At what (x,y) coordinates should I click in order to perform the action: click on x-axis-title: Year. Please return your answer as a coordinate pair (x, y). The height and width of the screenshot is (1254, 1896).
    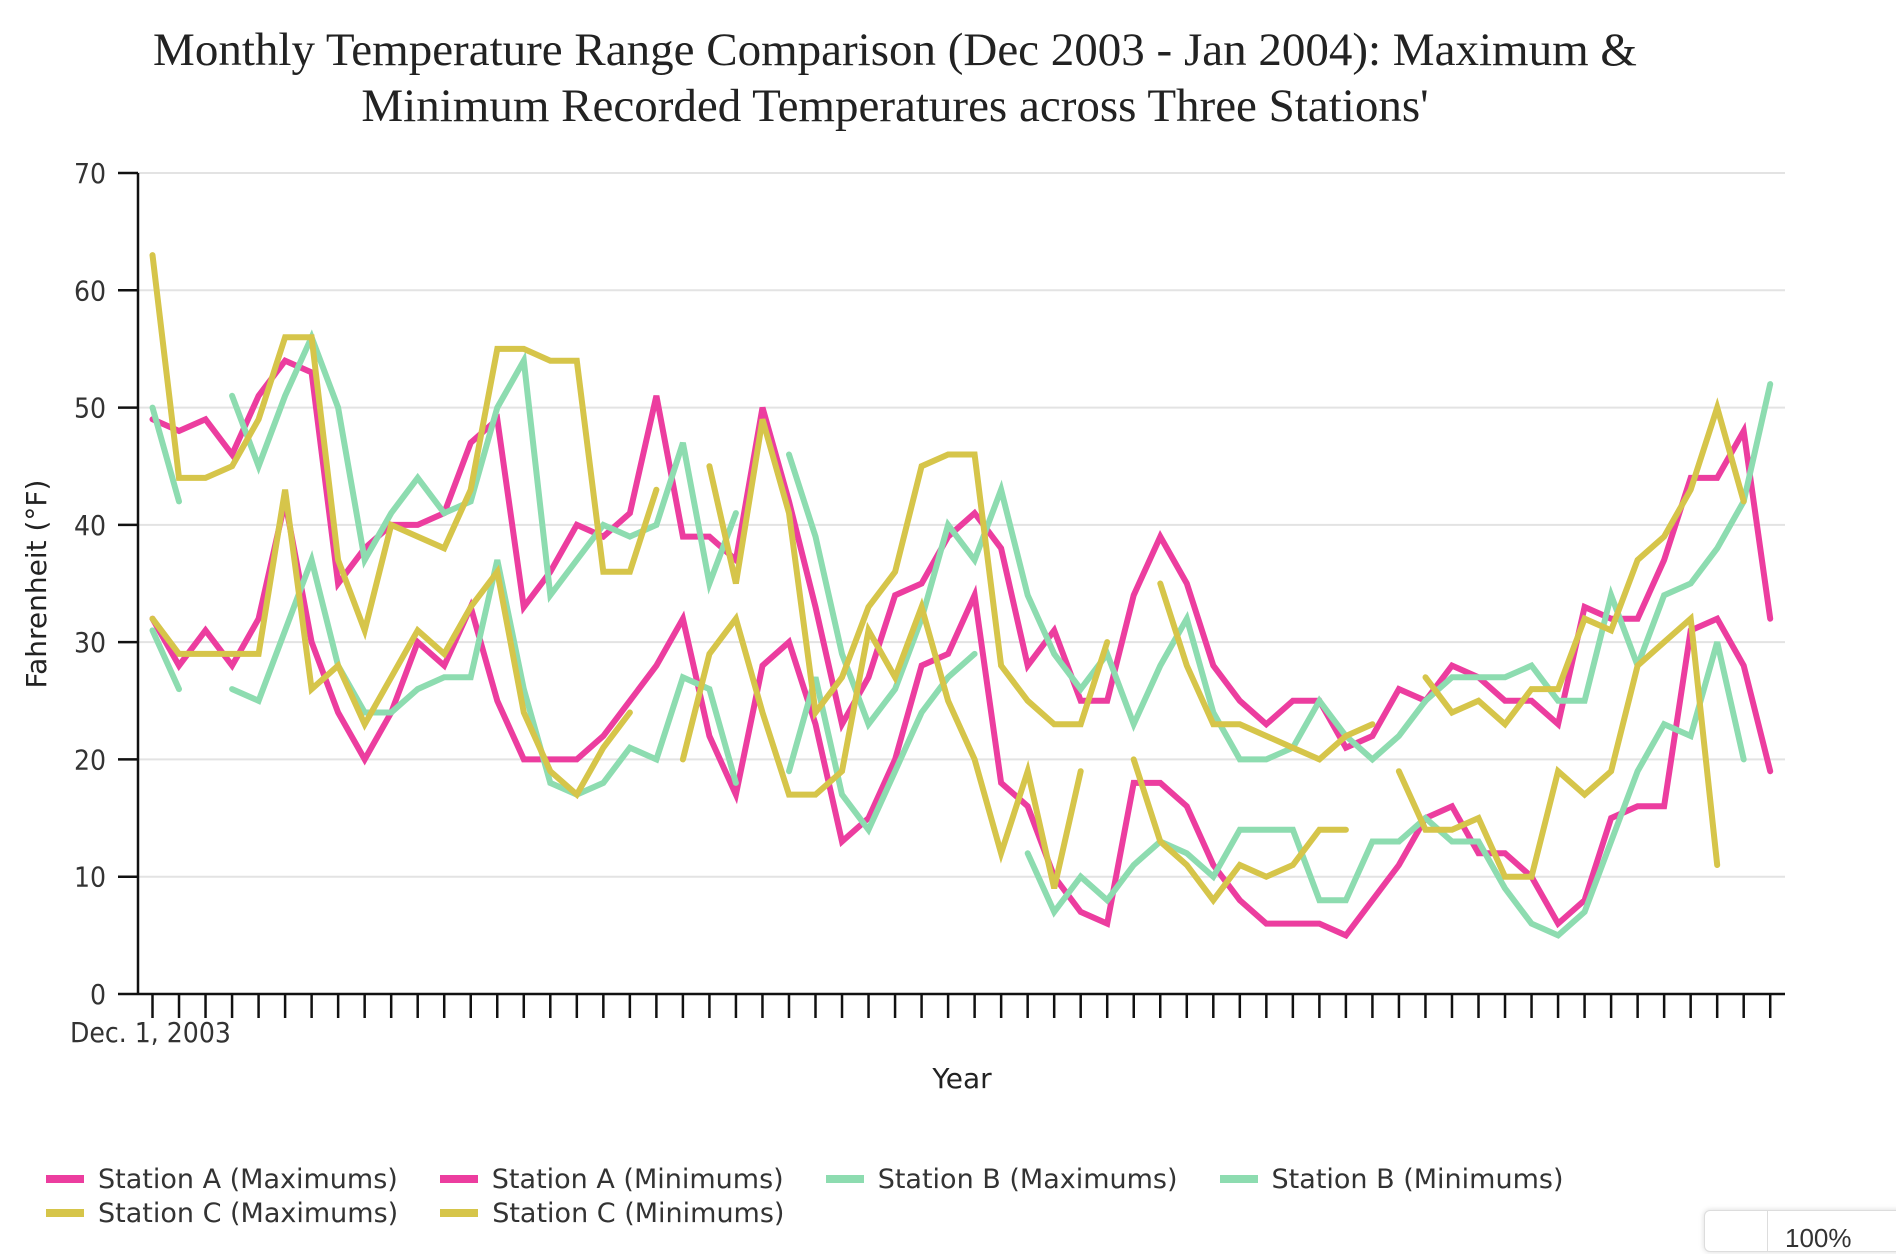
    Looking at the image, I should click on (961, 1078).